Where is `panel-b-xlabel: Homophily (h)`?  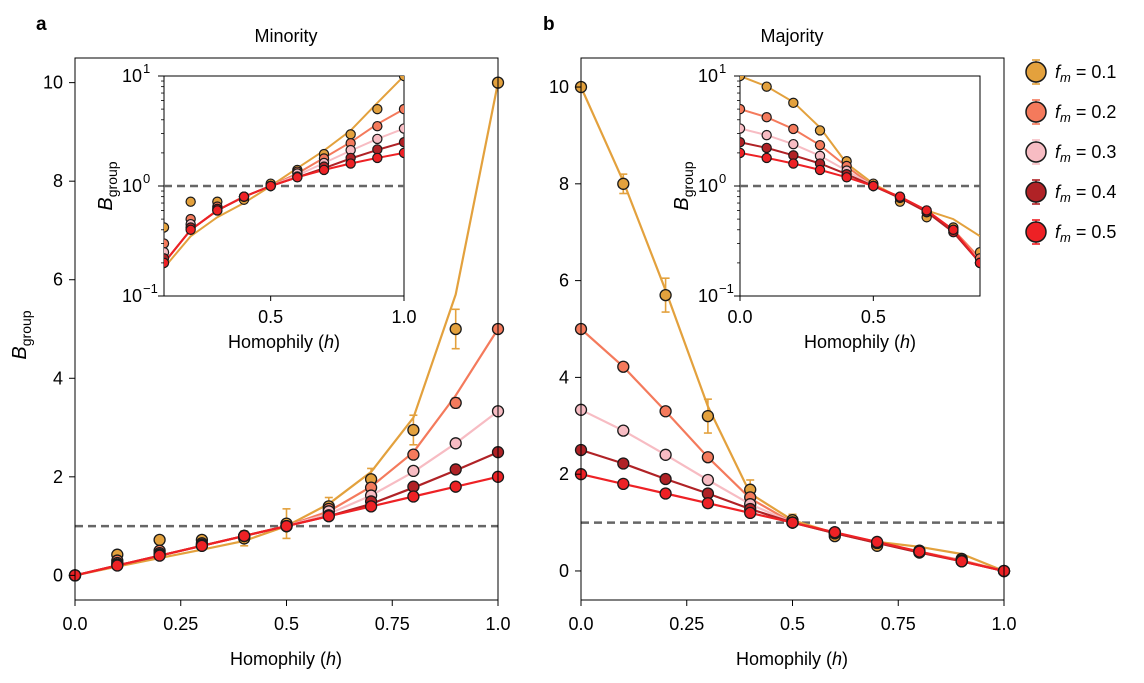 panel-b-xlabel: Homophily (h) is located at coordinates (792, 659).